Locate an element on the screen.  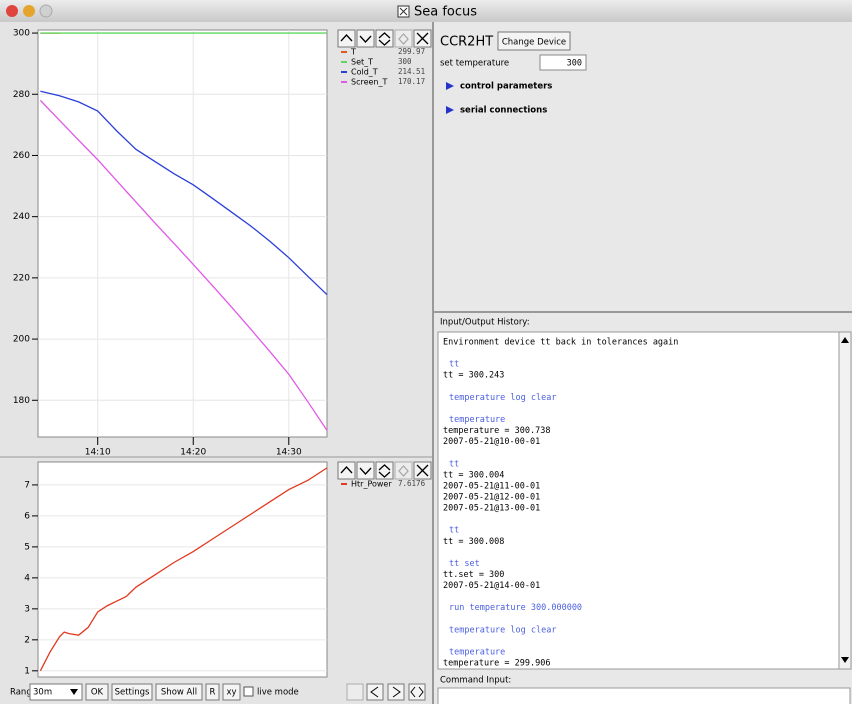
zoom-button is located at coordinates (46, 11).